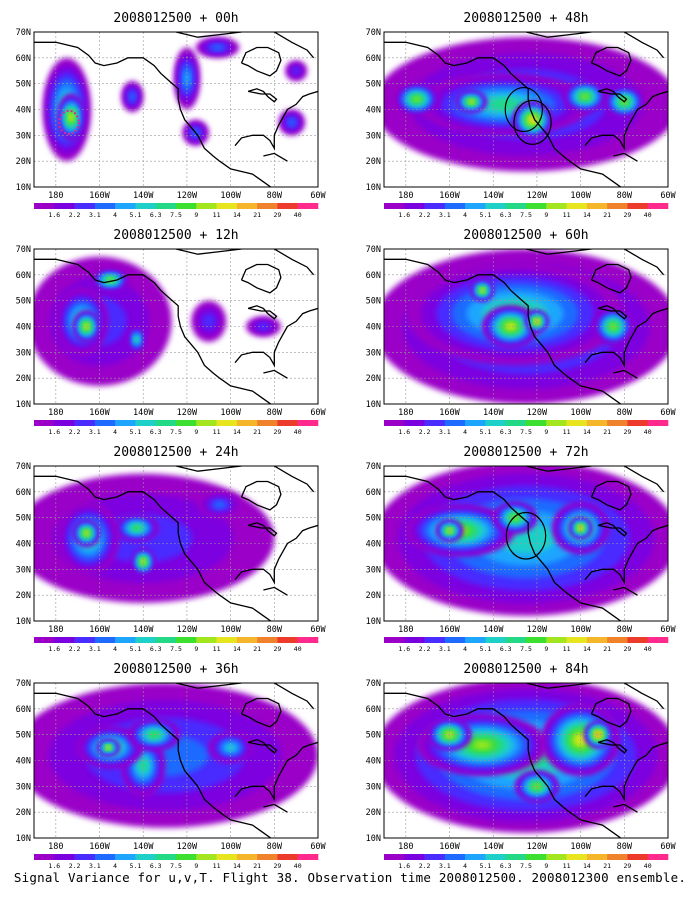  Describe the element at coordinates (405, 630) in the screenshot. I see `x-tick-label: 180` at that location.